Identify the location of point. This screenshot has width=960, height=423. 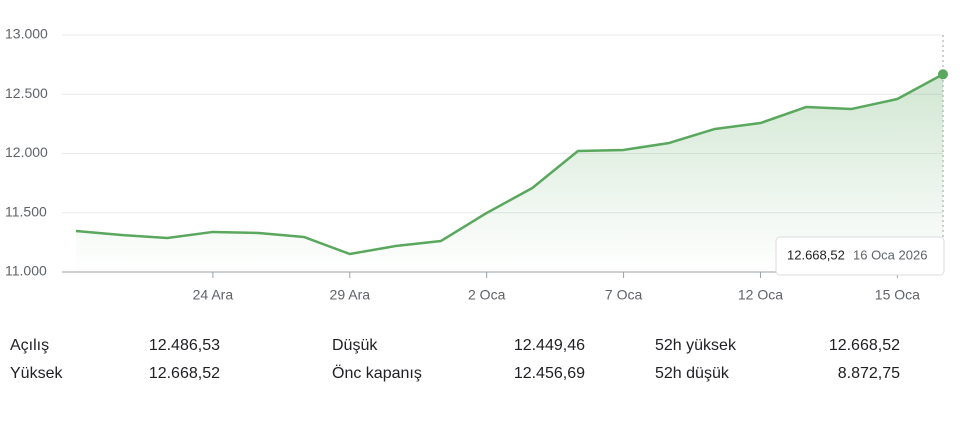
(943, 74).